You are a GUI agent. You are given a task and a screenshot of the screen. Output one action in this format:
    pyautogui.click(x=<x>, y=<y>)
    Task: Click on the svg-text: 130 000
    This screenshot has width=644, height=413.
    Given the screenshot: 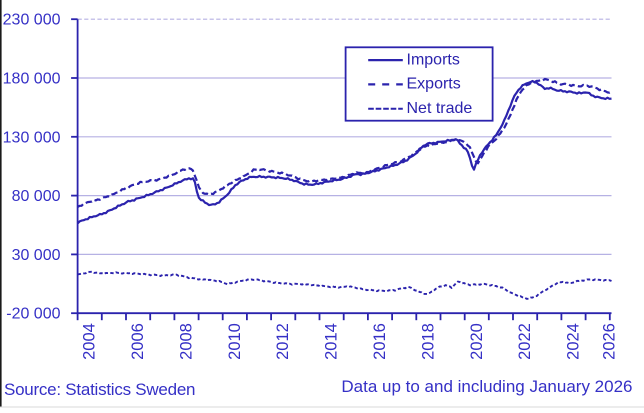 What is the action you would take?
    pyautogui.click(x=32, y=137)
    